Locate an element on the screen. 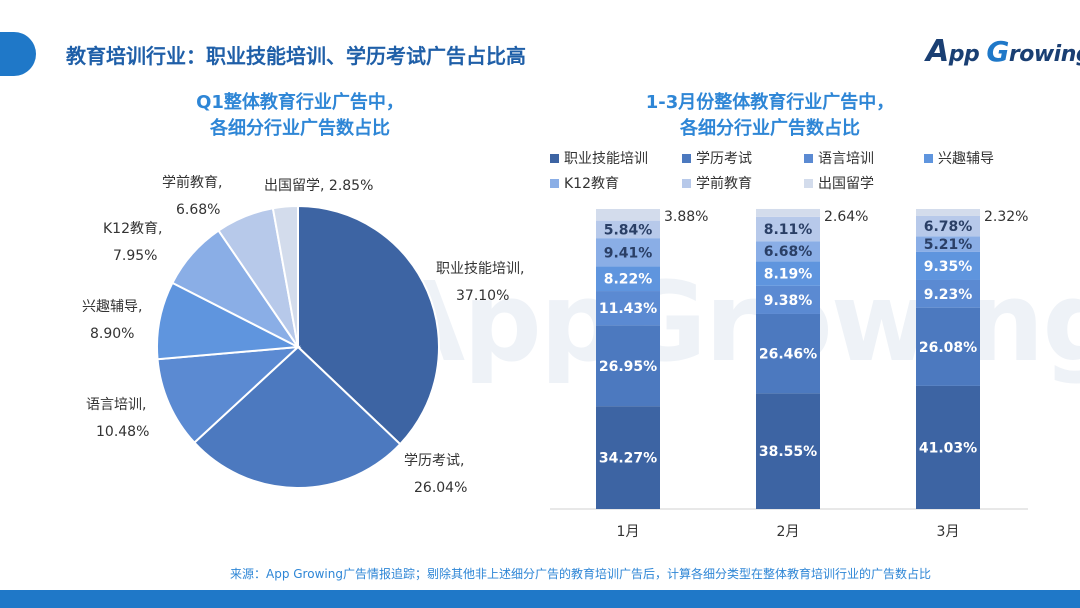 This screenshot has width=1080, height=608. bar-data-label: 34.27% is located at coordinates (628, 459).